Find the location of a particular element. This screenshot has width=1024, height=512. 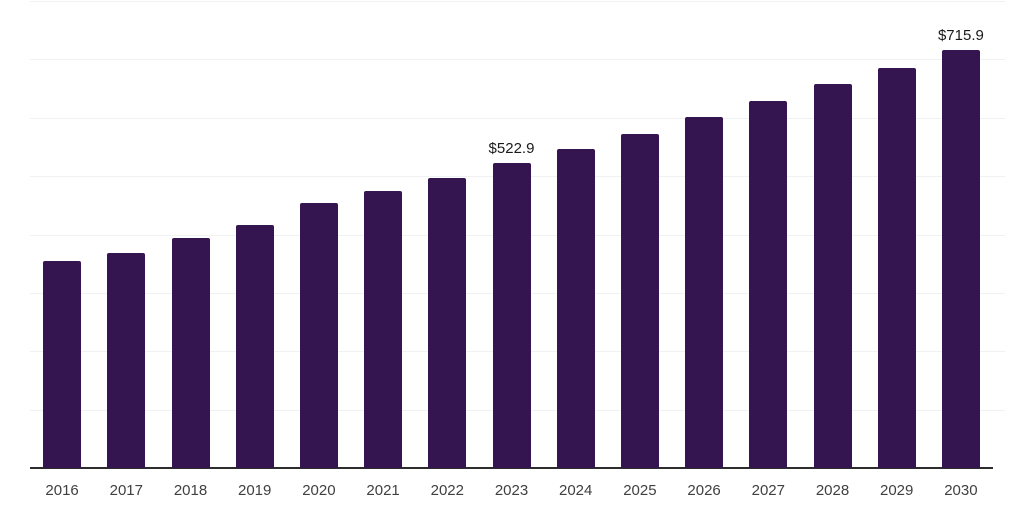

bar-2026 is located at coordinates (704, 292).